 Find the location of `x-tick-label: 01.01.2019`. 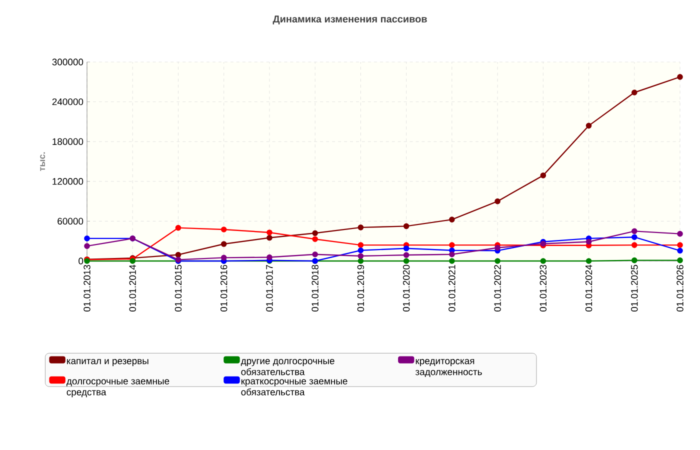

x-tick-label: 01.01.2019 is located at coordinates (360, 288).